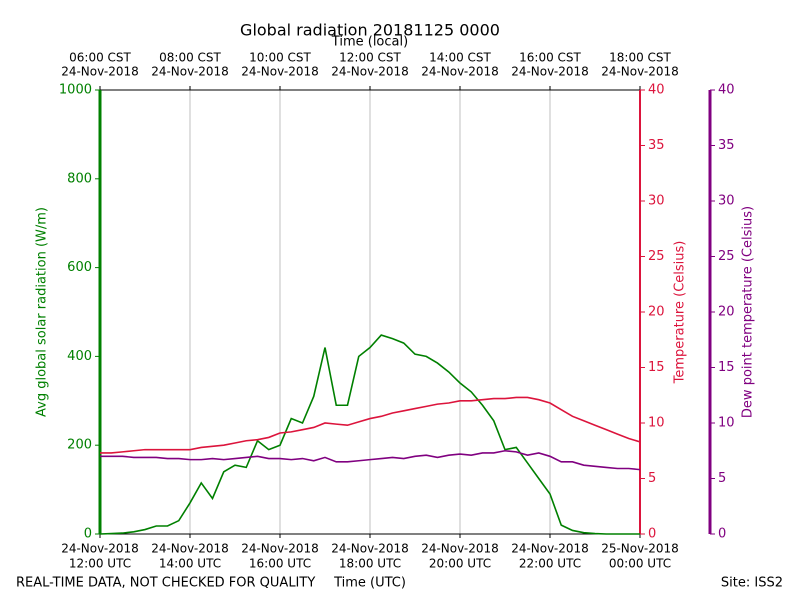 The image size is (800, 600). What do you see at coordinates (652, 478) in the screenshot?
I see `y2-tick-label: 5` at bounding box center [652, 478].